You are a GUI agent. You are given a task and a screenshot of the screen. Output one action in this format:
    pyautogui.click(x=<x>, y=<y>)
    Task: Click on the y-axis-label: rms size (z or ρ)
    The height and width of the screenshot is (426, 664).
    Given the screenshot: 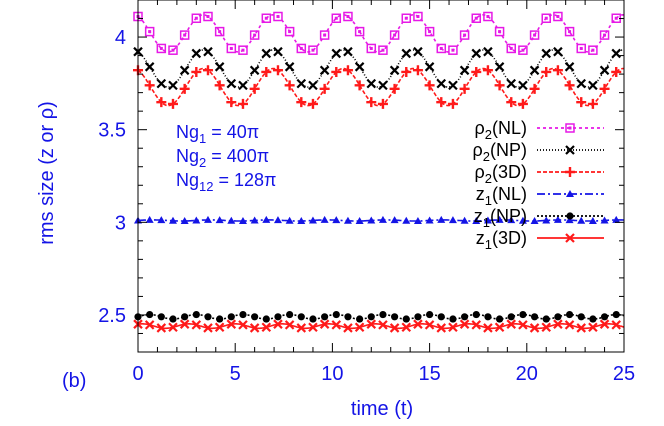 What is the action you would take?
    pyautogui.click(x=47, y=173)
    